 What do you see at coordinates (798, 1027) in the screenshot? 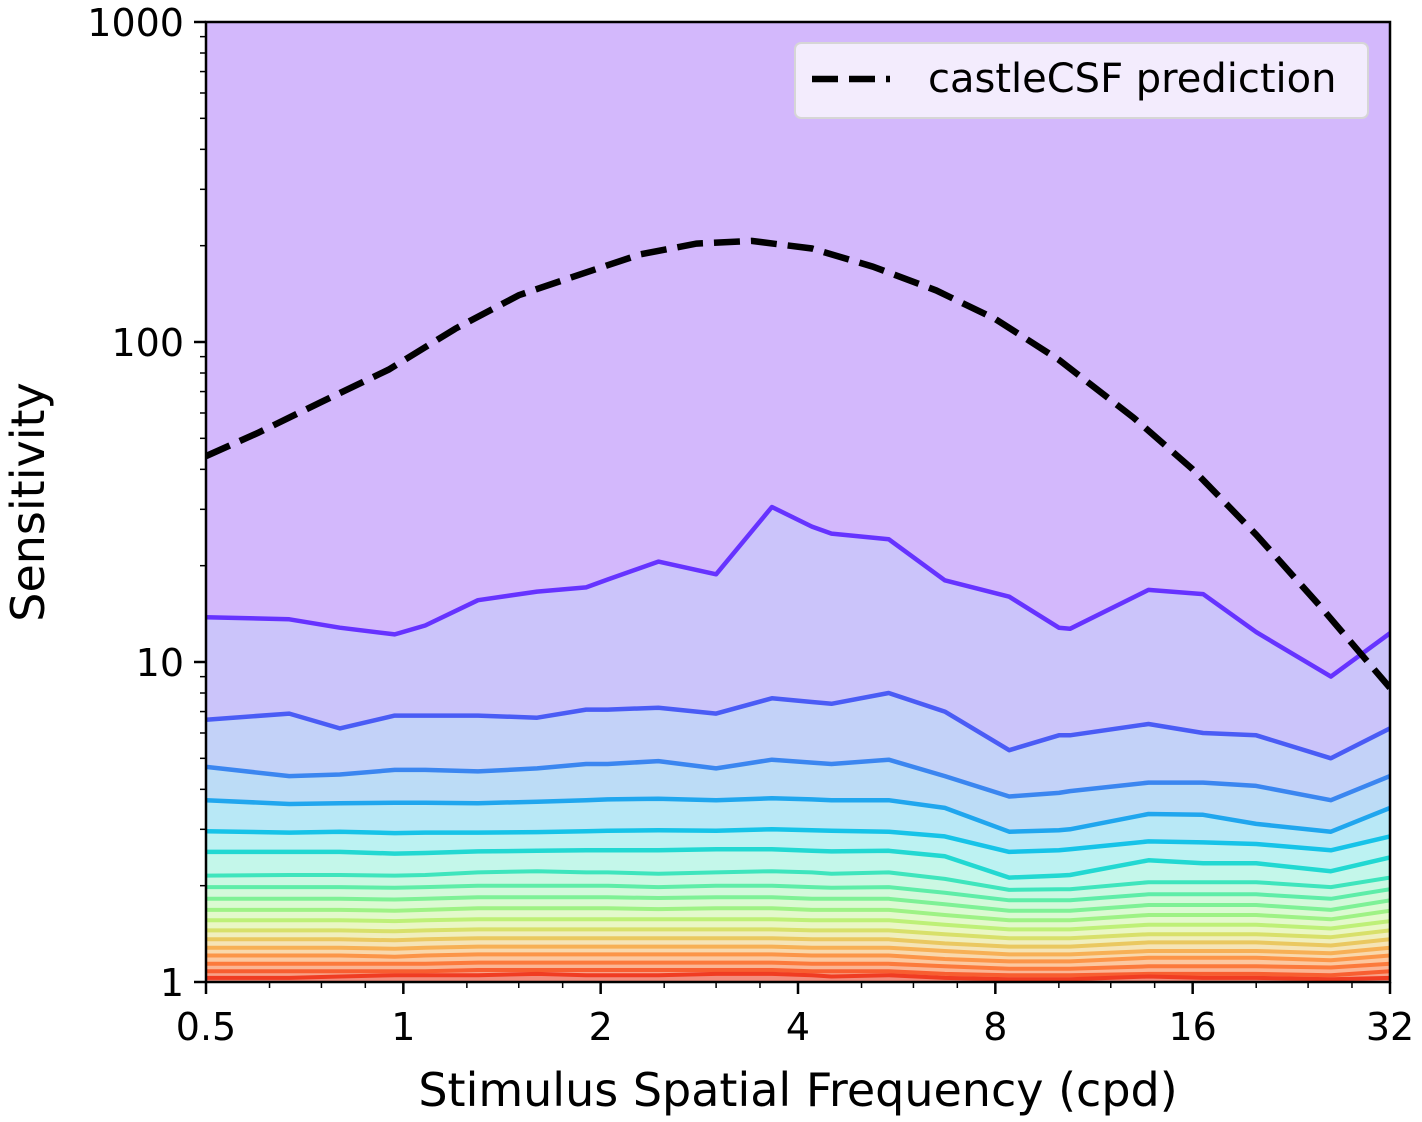
I see `x-tick-label: 4` at bounding box center [798, 1027].